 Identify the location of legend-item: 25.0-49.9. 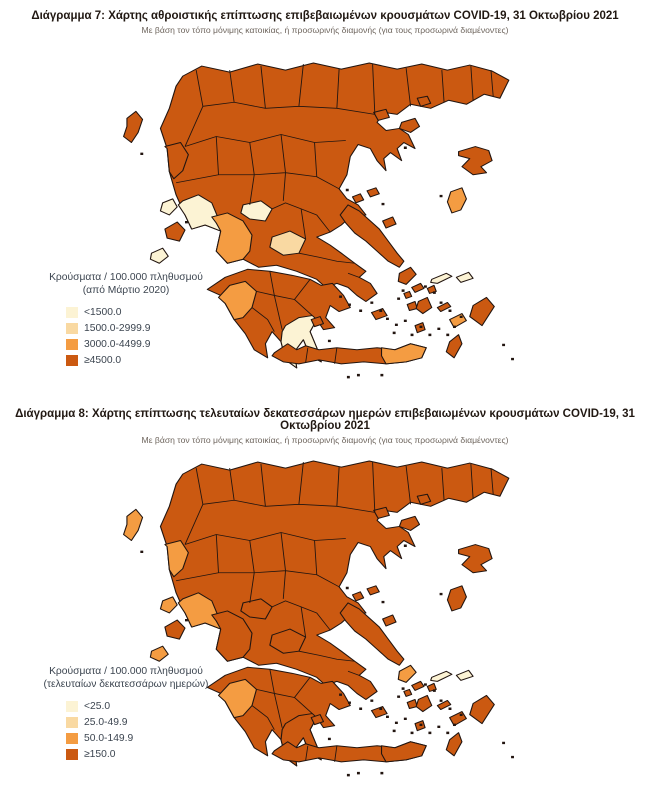
(149, 723).